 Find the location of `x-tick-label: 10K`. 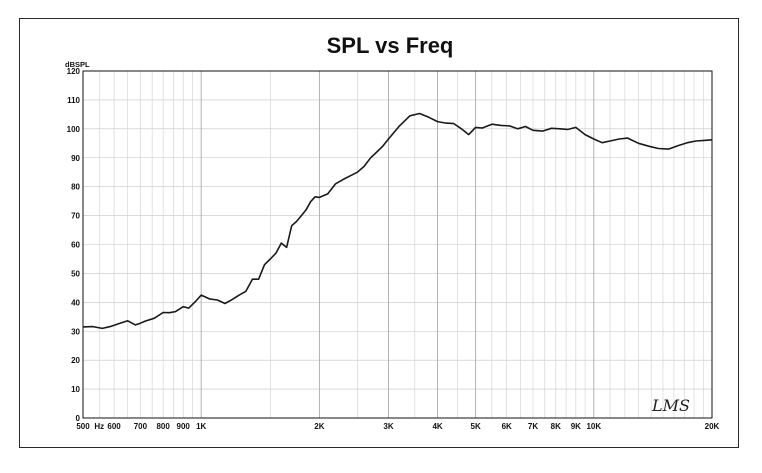

x-tick-label: 10K is located at coordinates (593, 426).